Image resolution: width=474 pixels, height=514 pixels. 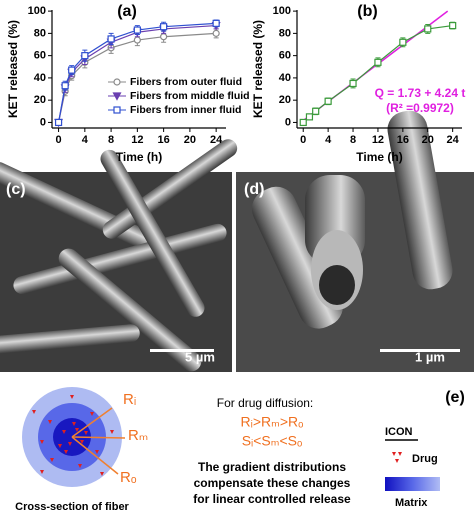 I want to click on drug-label: Drug, so click(x=425, y=459).